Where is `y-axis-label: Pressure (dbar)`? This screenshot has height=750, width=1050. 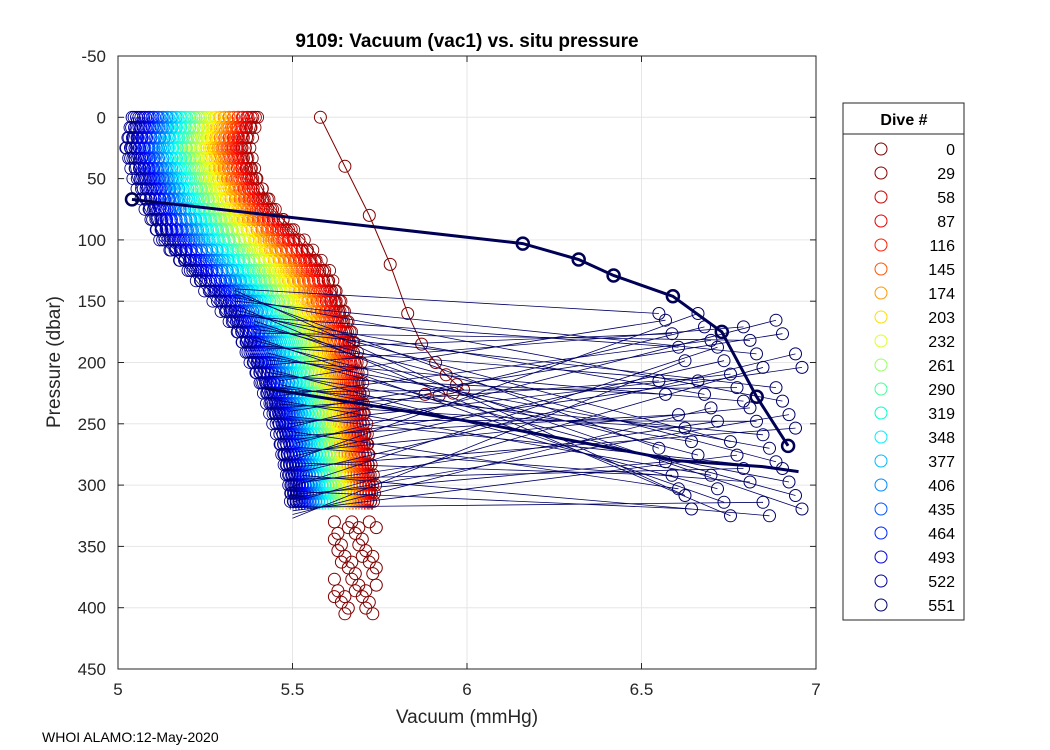 y-axis-label: Pressure (dbar) is located at coordinates (54, 362).